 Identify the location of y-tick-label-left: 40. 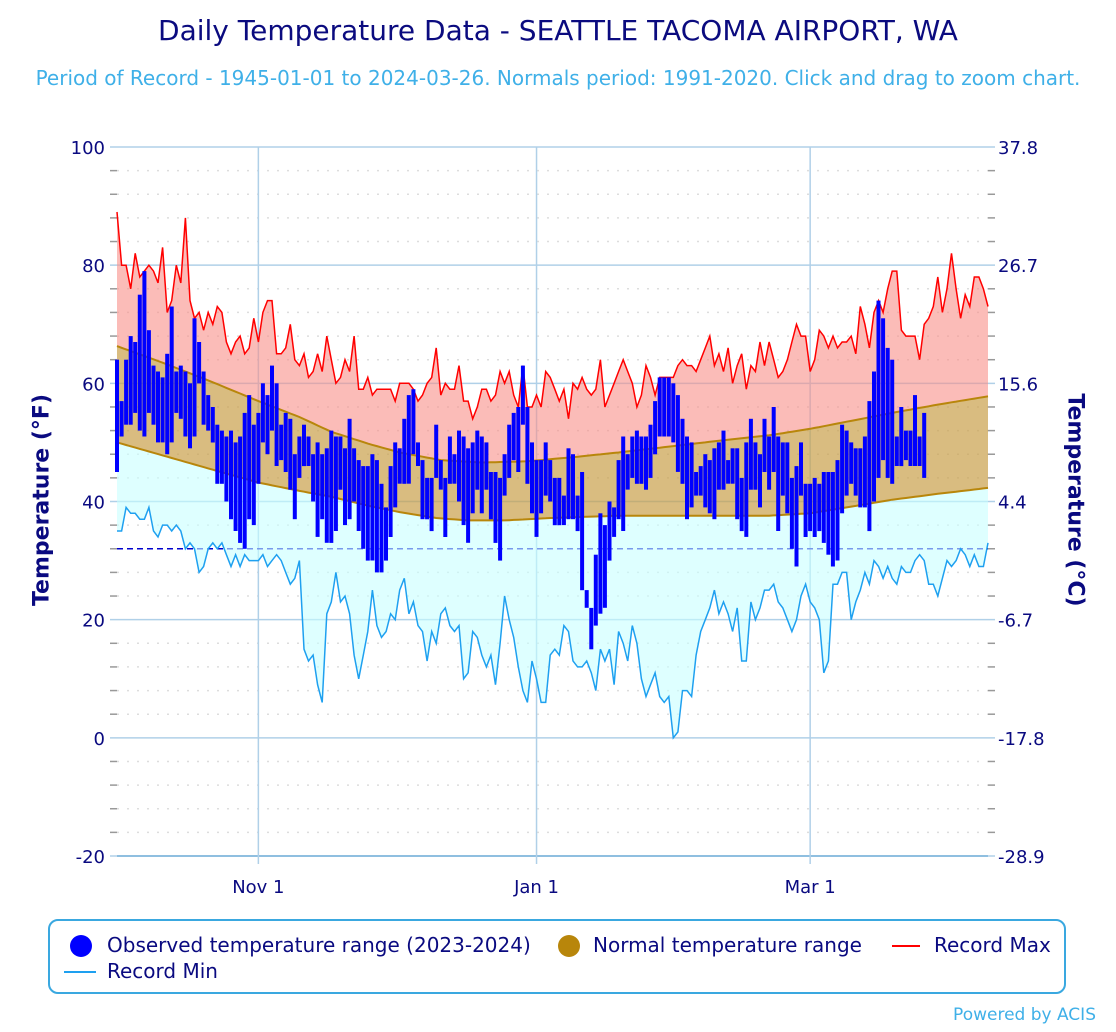
(93, 503).